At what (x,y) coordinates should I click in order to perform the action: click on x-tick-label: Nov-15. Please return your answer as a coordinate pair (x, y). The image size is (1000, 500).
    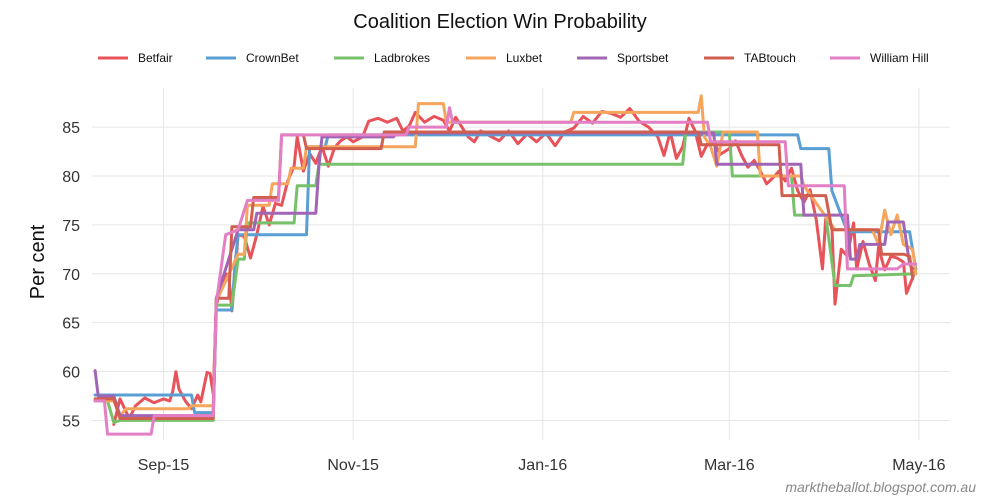
    Looking at the image, I should click on (353, 465).